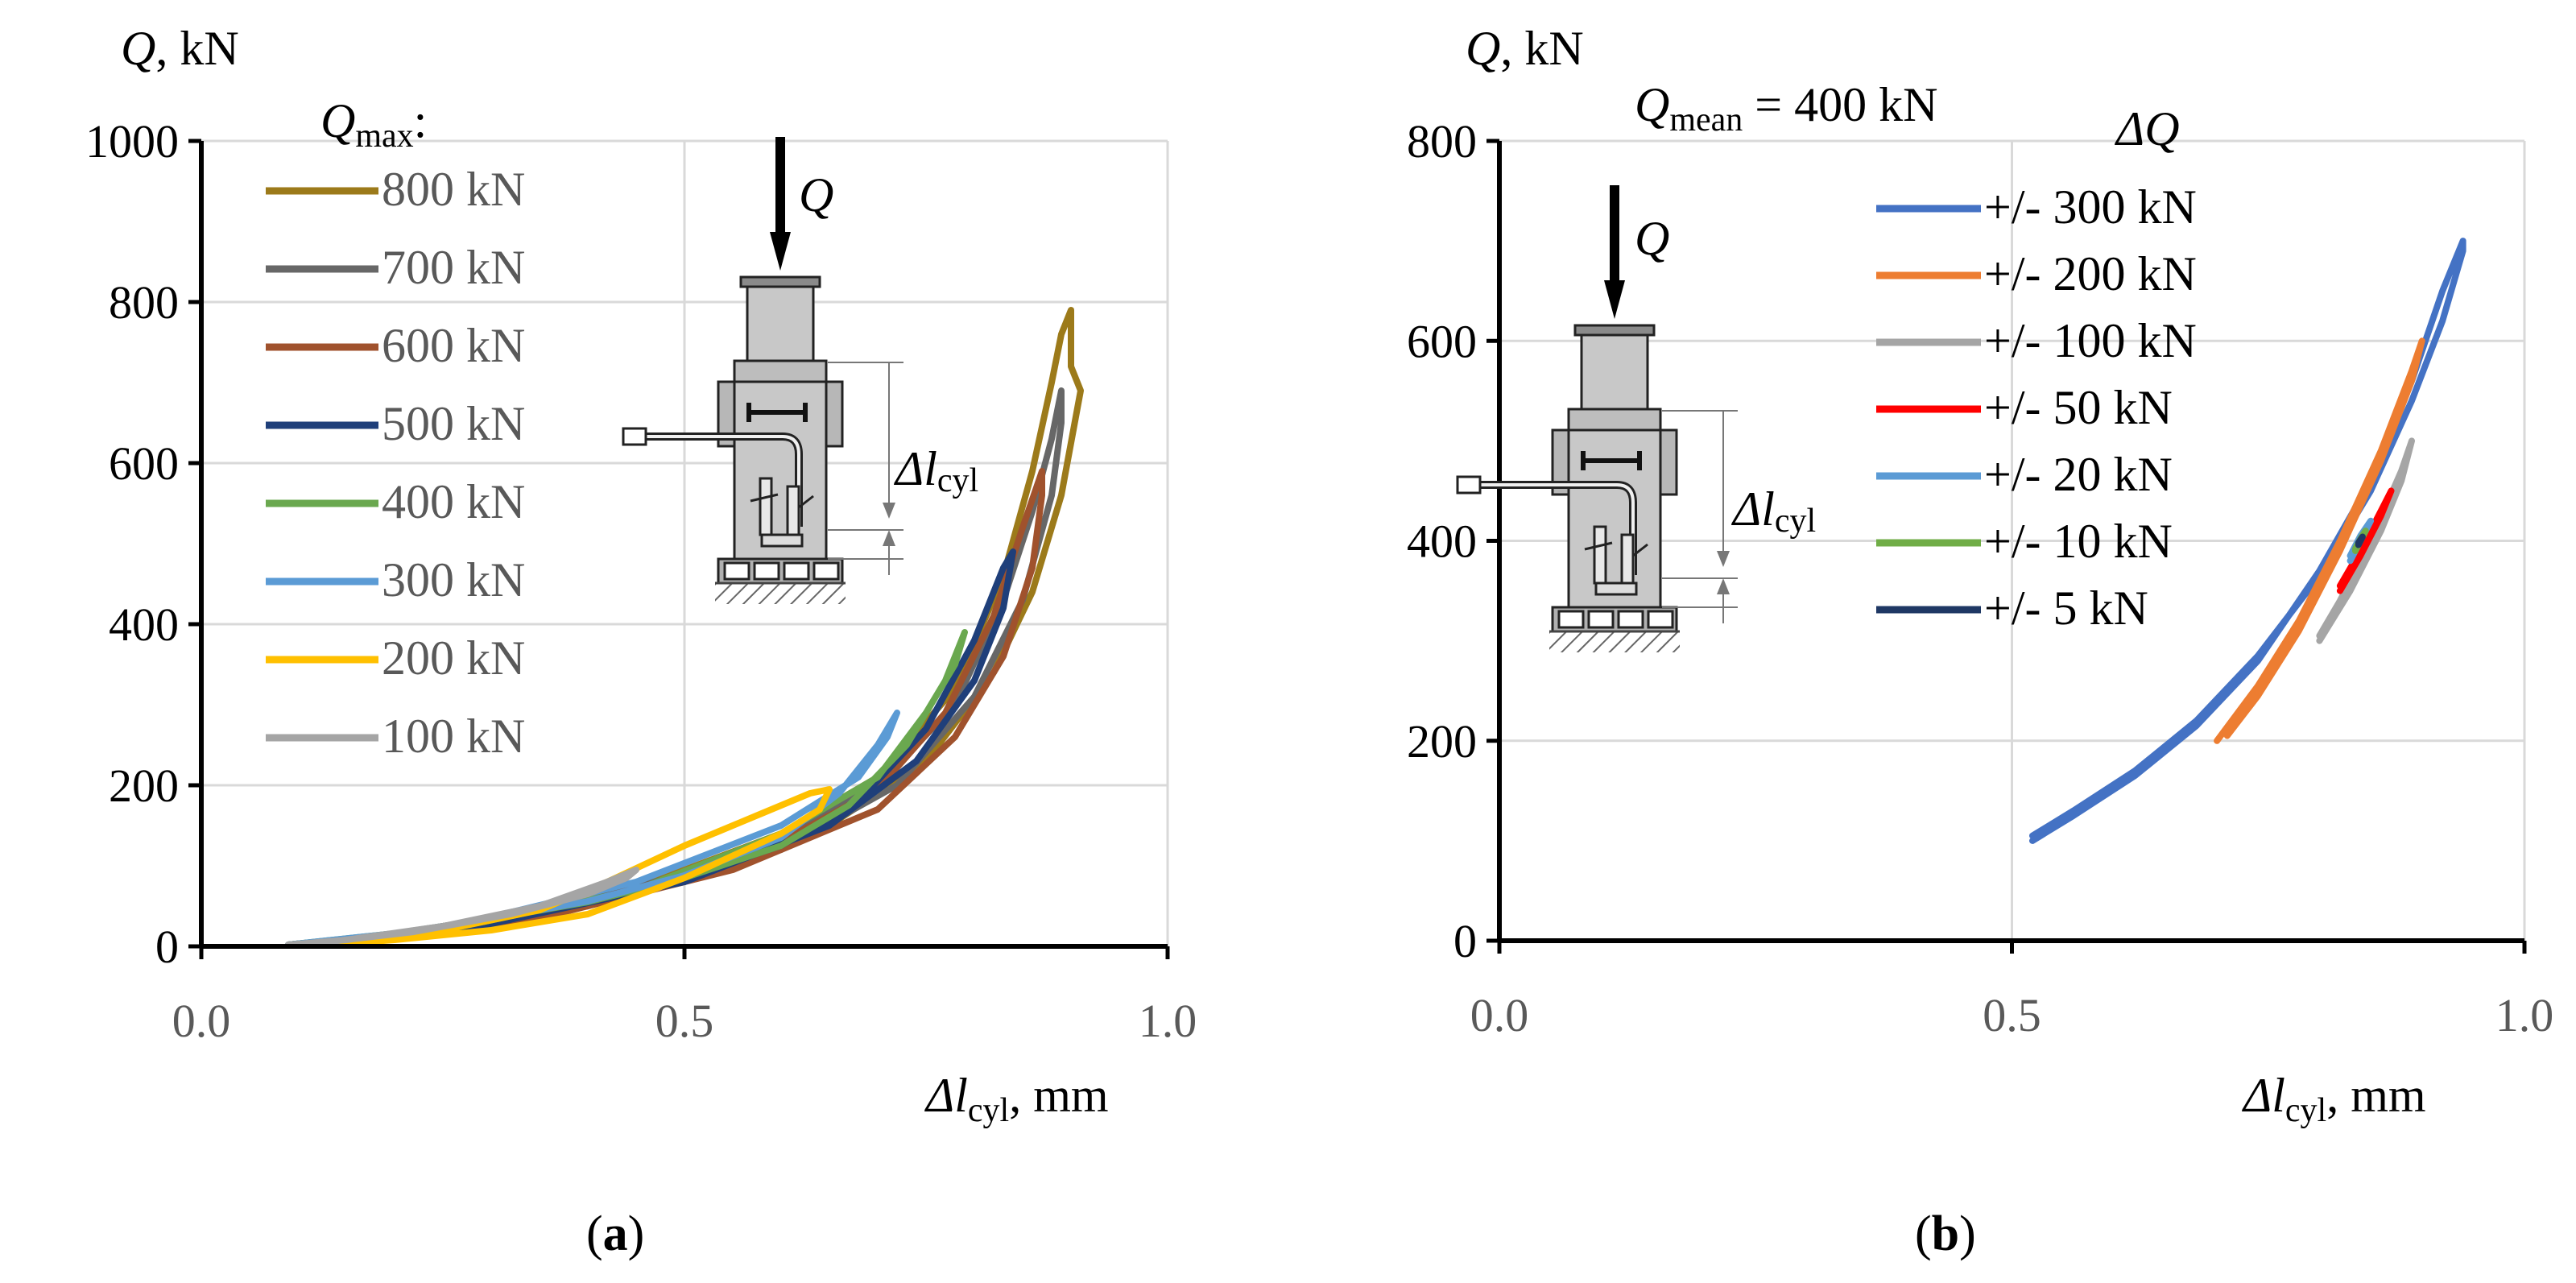 This screenshot has height=1283, width=2576. What do you see at coordinates (2334, 1099) in the screenshot?
I see `x-axis-title-b: Δlcyl, mm` at bounding box center [2334, 1099].